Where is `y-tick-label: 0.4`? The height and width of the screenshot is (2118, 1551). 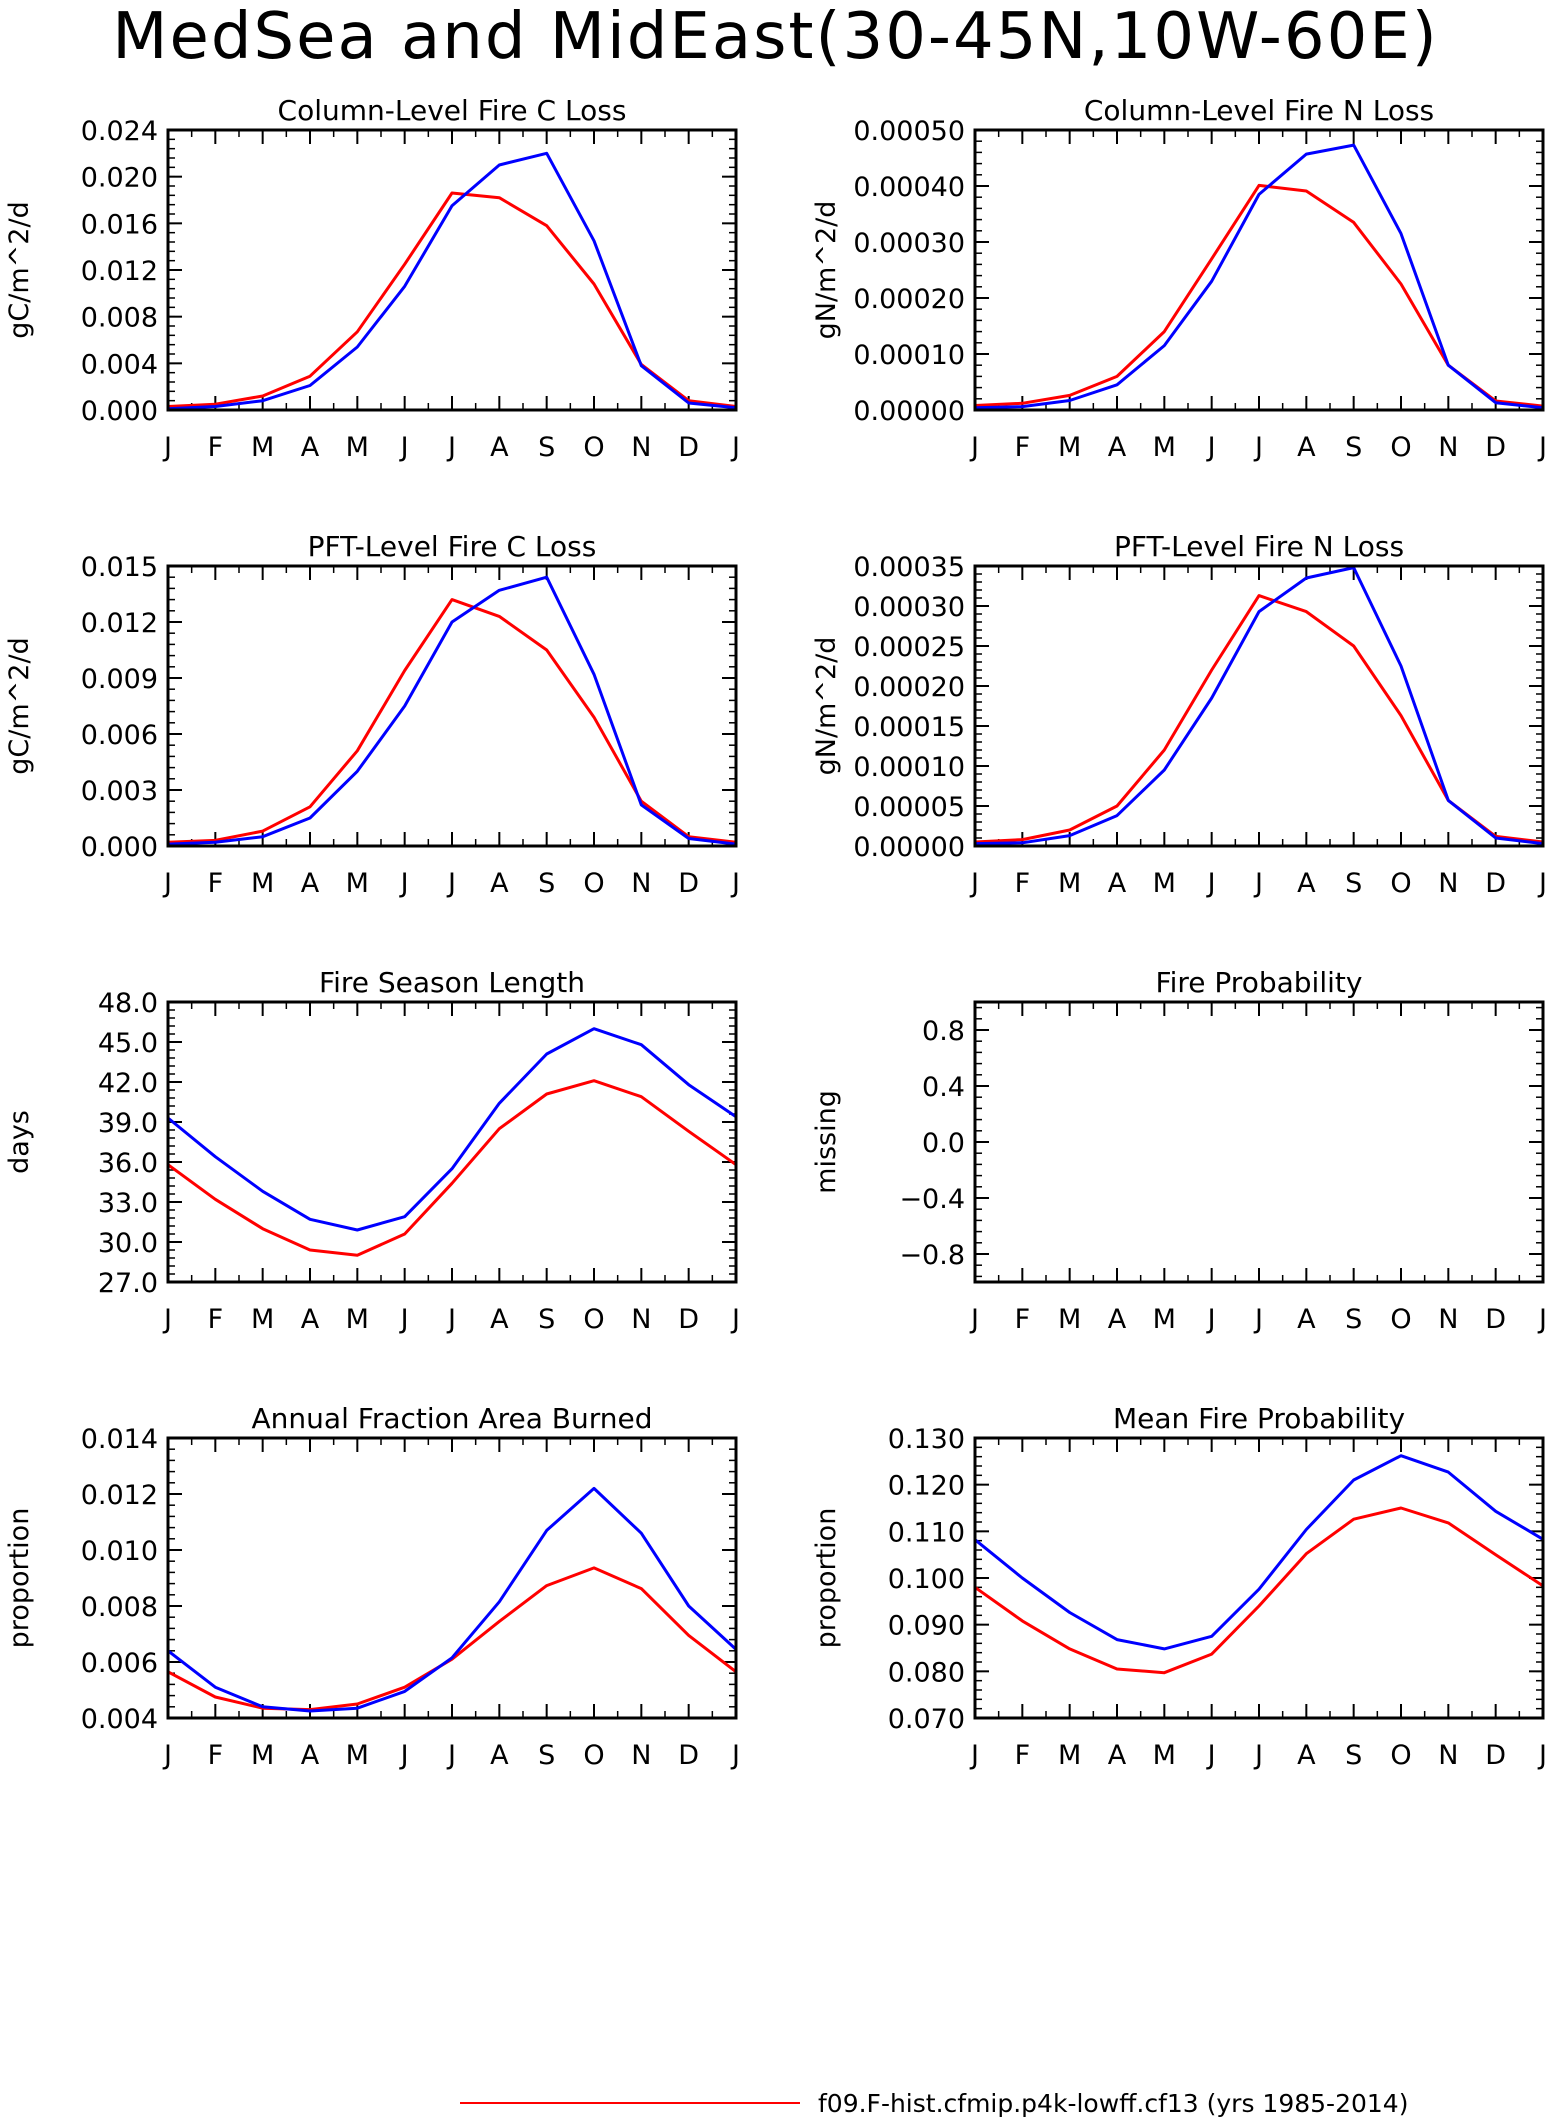 y-tick-label: 0.4 is located at coordinates (943, 1087).